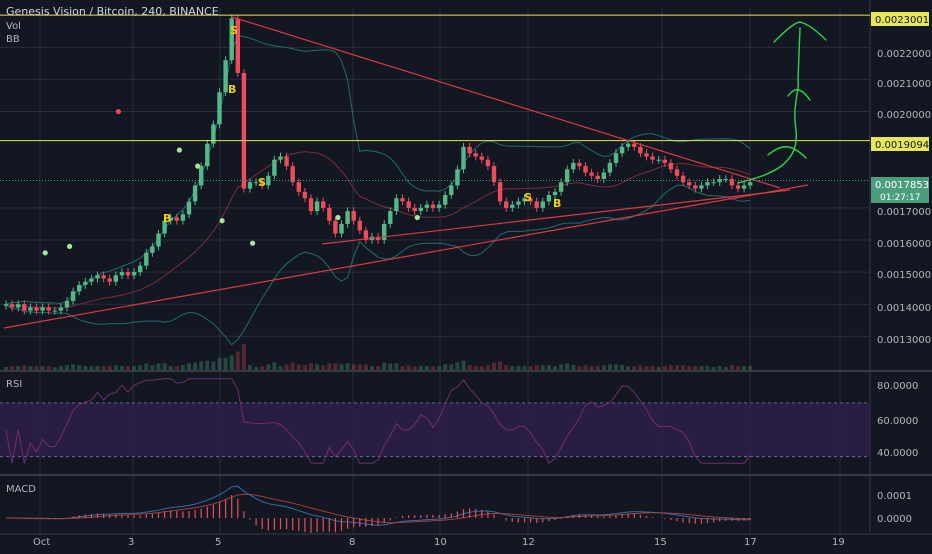  I want to click on indicator-bb: BB, so click(13, 39).